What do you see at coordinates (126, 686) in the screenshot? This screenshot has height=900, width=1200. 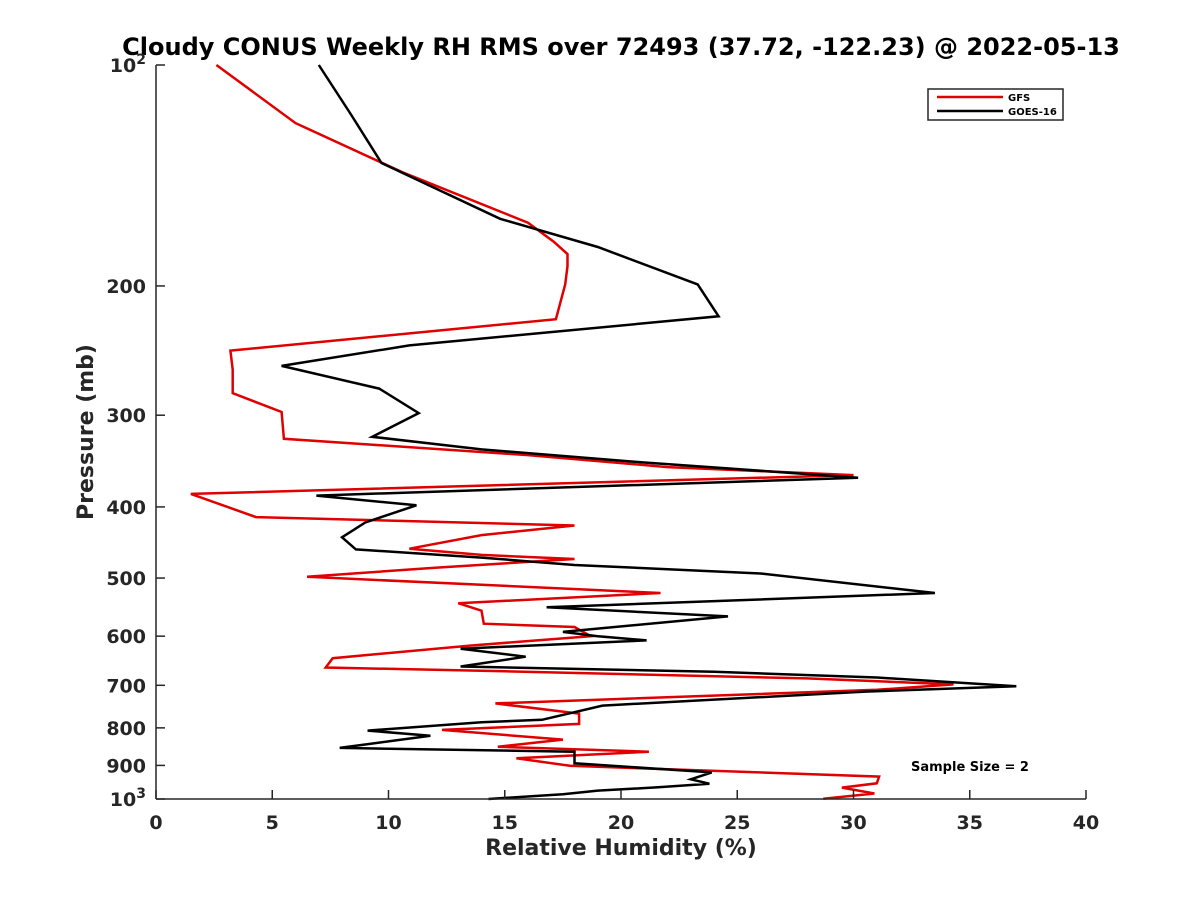 I see `y-tick-label: 700` at bounding box center [126, 686].